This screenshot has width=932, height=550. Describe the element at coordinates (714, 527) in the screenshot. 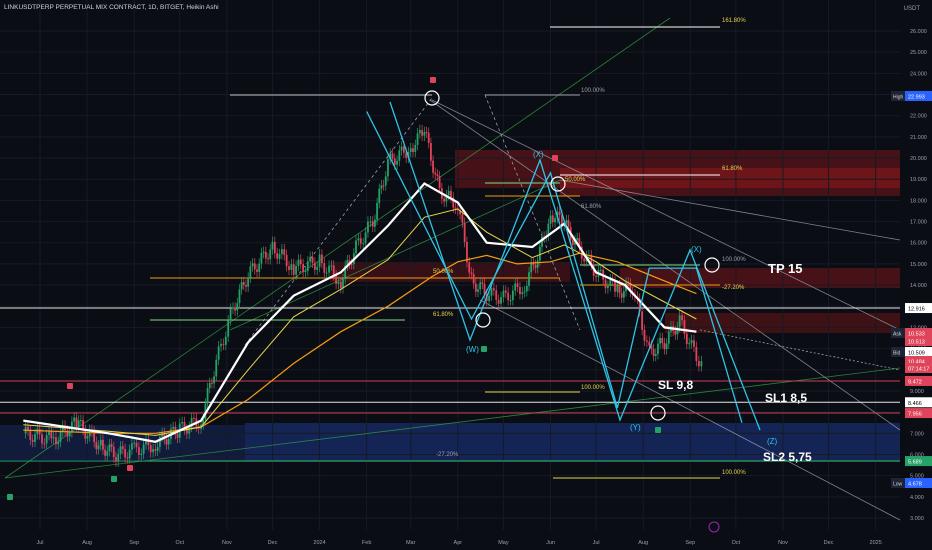

I see `event-marker-icon` at that location.